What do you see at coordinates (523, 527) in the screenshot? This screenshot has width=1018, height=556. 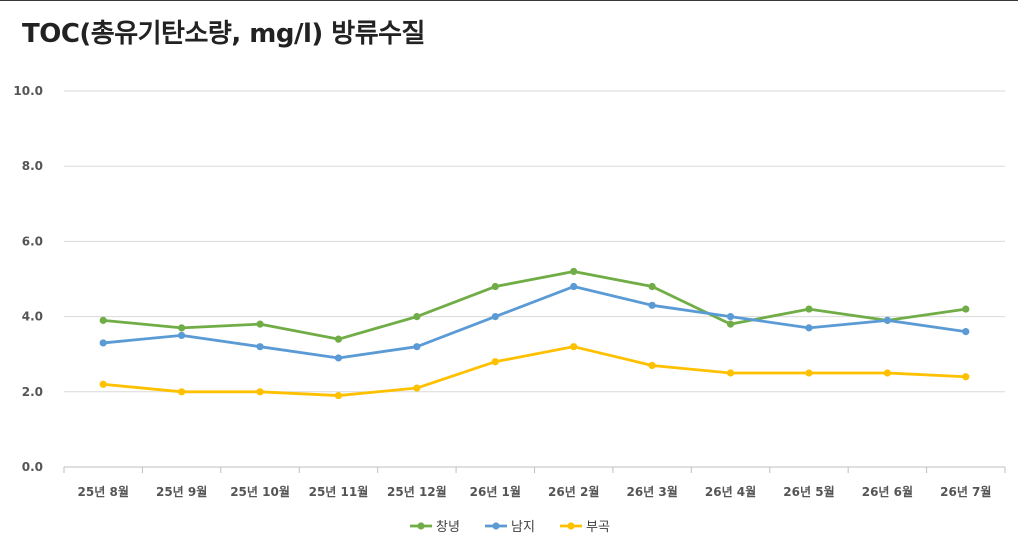 I see `legend-label: 남지` at bounding box center [523, 527].